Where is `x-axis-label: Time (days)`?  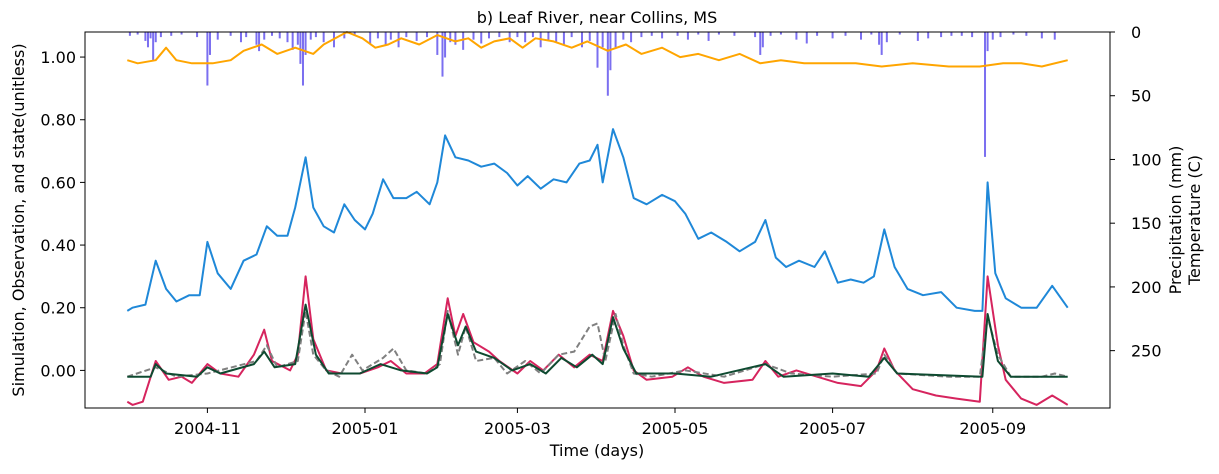 x-axis-label: Time (days) is located at coordinates (597, 450).